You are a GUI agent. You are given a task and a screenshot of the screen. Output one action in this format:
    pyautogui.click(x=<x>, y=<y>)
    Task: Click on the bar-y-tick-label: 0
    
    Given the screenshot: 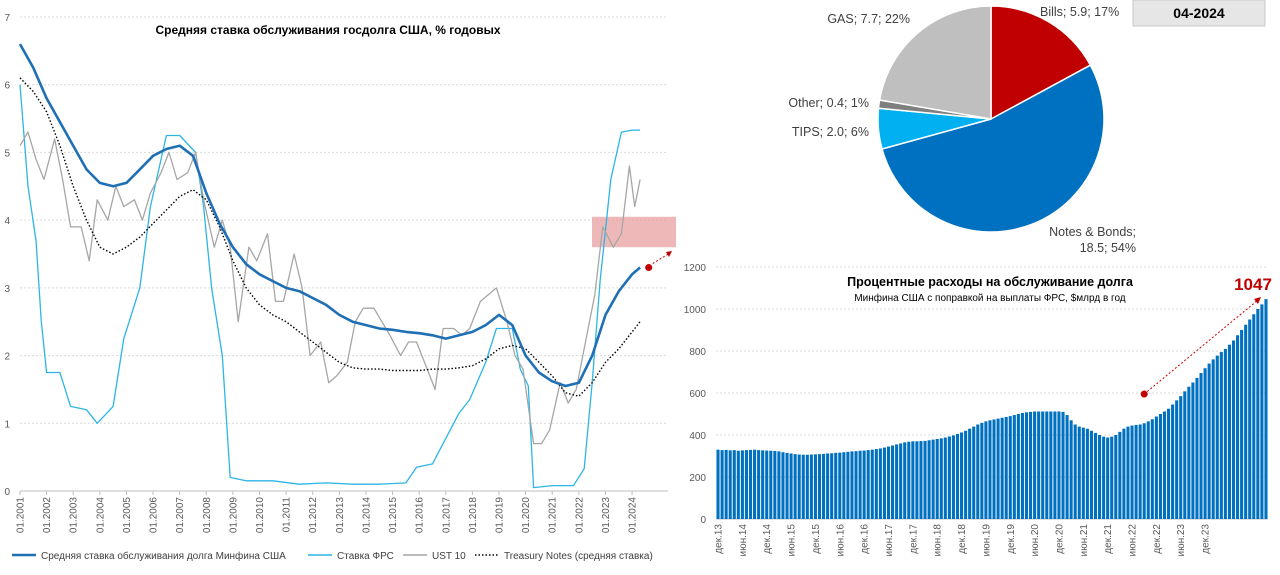 What is the action you would take?
    pyautogui.click(x=703, y=520)
    